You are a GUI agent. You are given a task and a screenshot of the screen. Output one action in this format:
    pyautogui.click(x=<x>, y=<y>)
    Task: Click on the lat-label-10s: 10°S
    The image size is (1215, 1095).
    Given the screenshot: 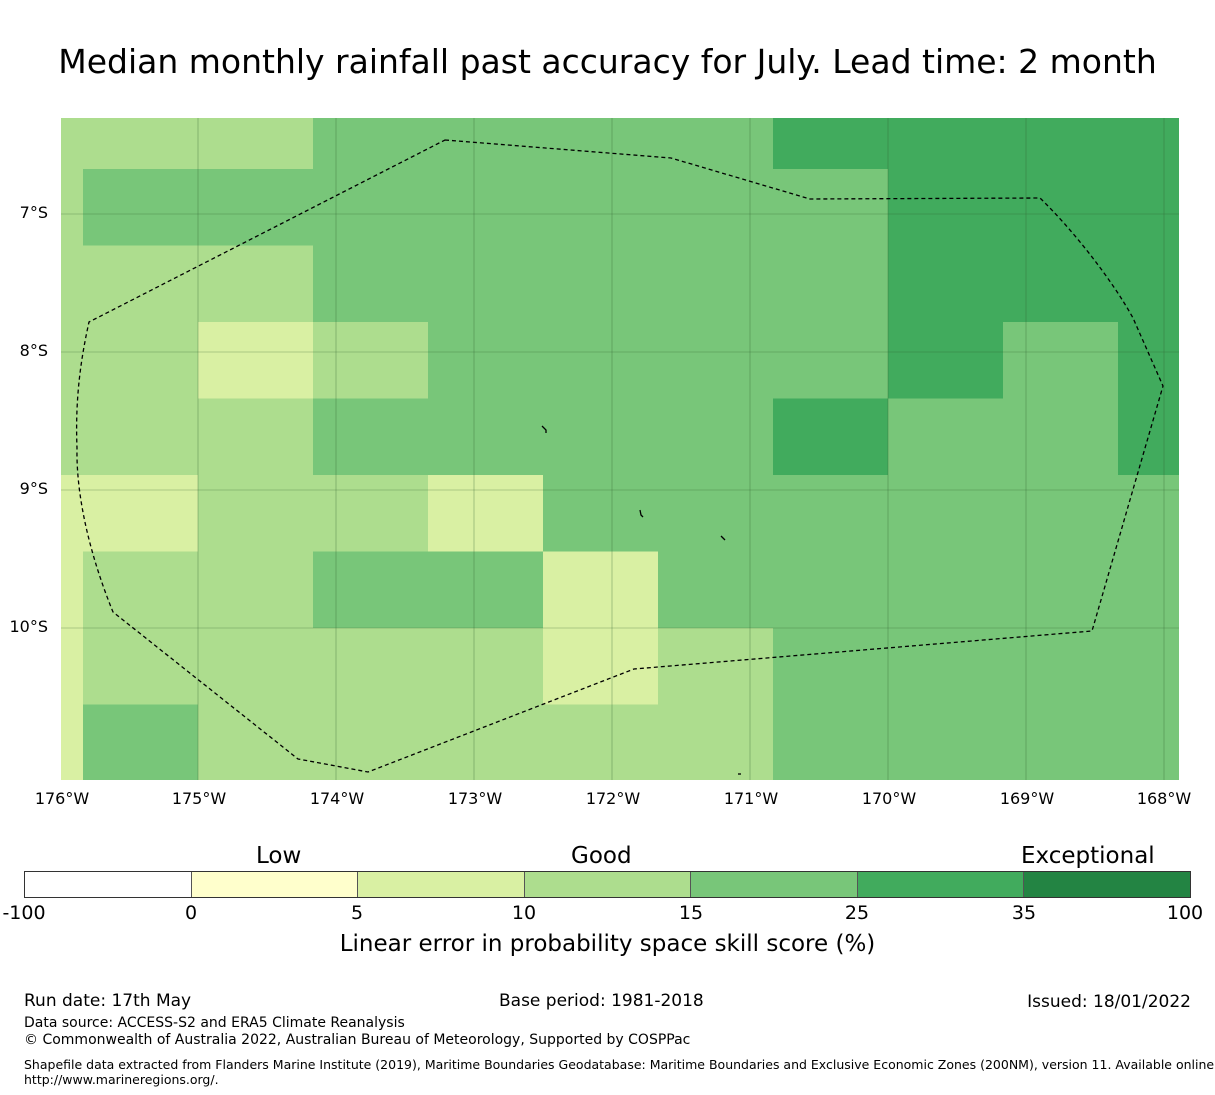 What is the action you would take?
    pyautogui.click(x=28, y=626)
    